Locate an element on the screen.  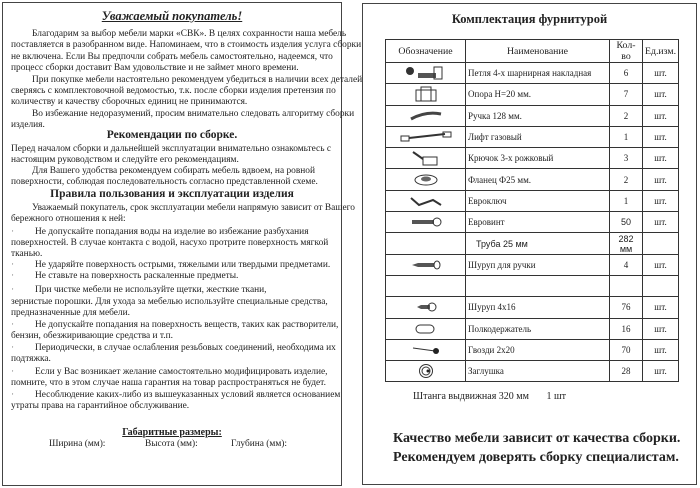
support-icon is located at coordinates (425, 94).